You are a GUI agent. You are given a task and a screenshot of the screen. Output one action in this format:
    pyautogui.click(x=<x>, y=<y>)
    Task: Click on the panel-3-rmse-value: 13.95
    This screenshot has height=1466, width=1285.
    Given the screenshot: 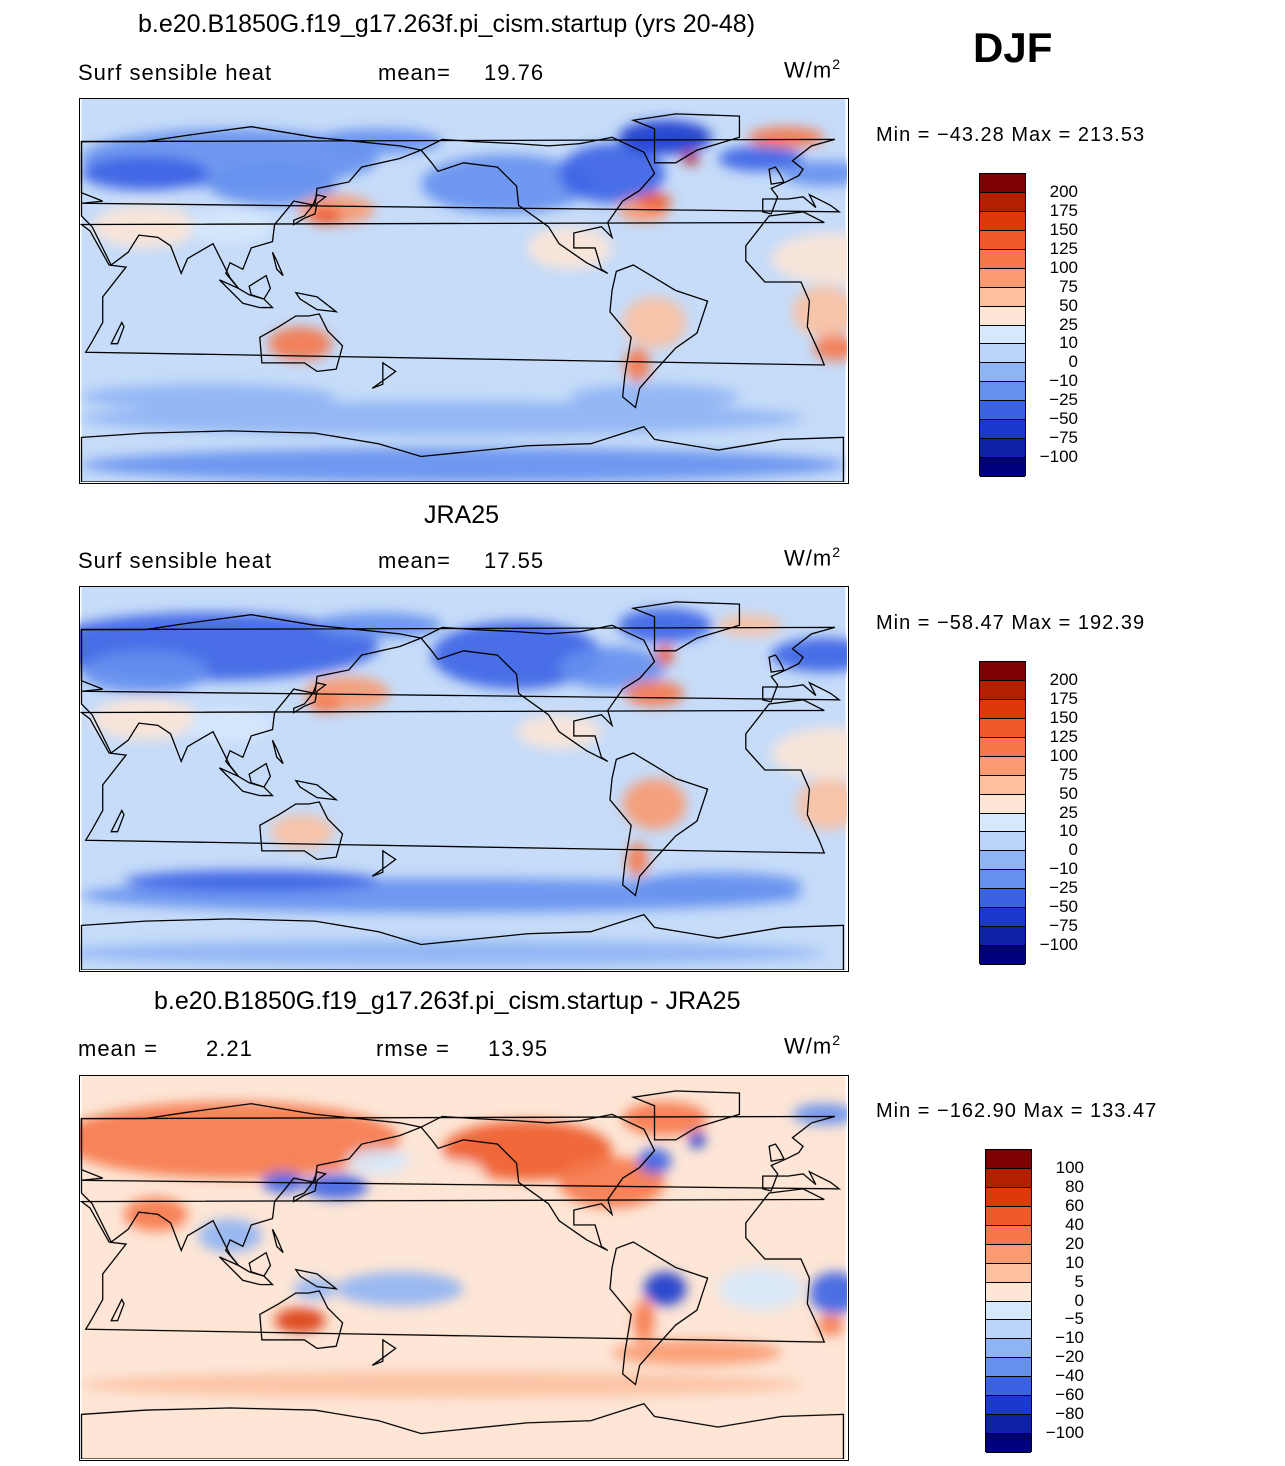 What is the action you would take?
    pyautogui.click(x=518, y=1048)
    